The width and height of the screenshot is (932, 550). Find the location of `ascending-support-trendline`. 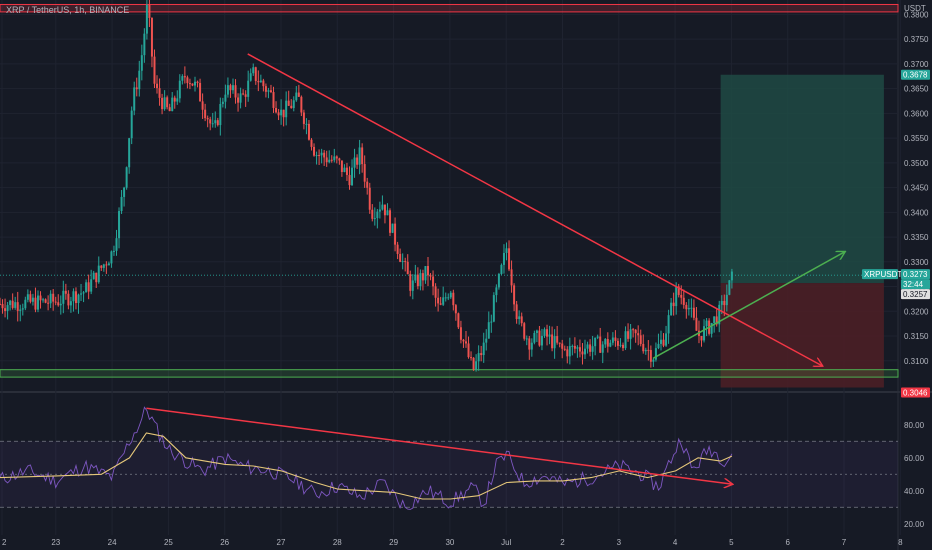

ascending-support-trendline is located at coordinates (748, 305).